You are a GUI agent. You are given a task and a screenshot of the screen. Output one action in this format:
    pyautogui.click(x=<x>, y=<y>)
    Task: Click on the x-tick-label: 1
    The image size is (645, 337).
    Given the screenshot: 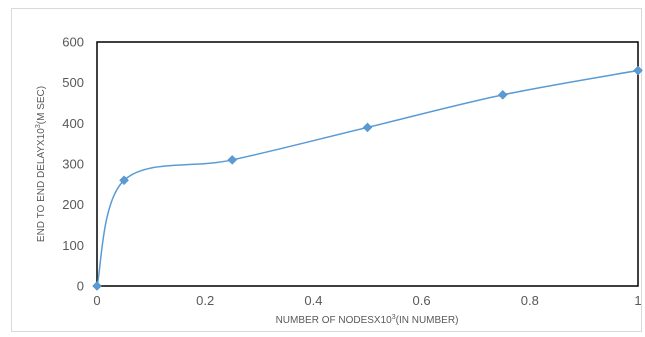 What is the action you would take?
    pyautogui.click(x=637, y=300)
    